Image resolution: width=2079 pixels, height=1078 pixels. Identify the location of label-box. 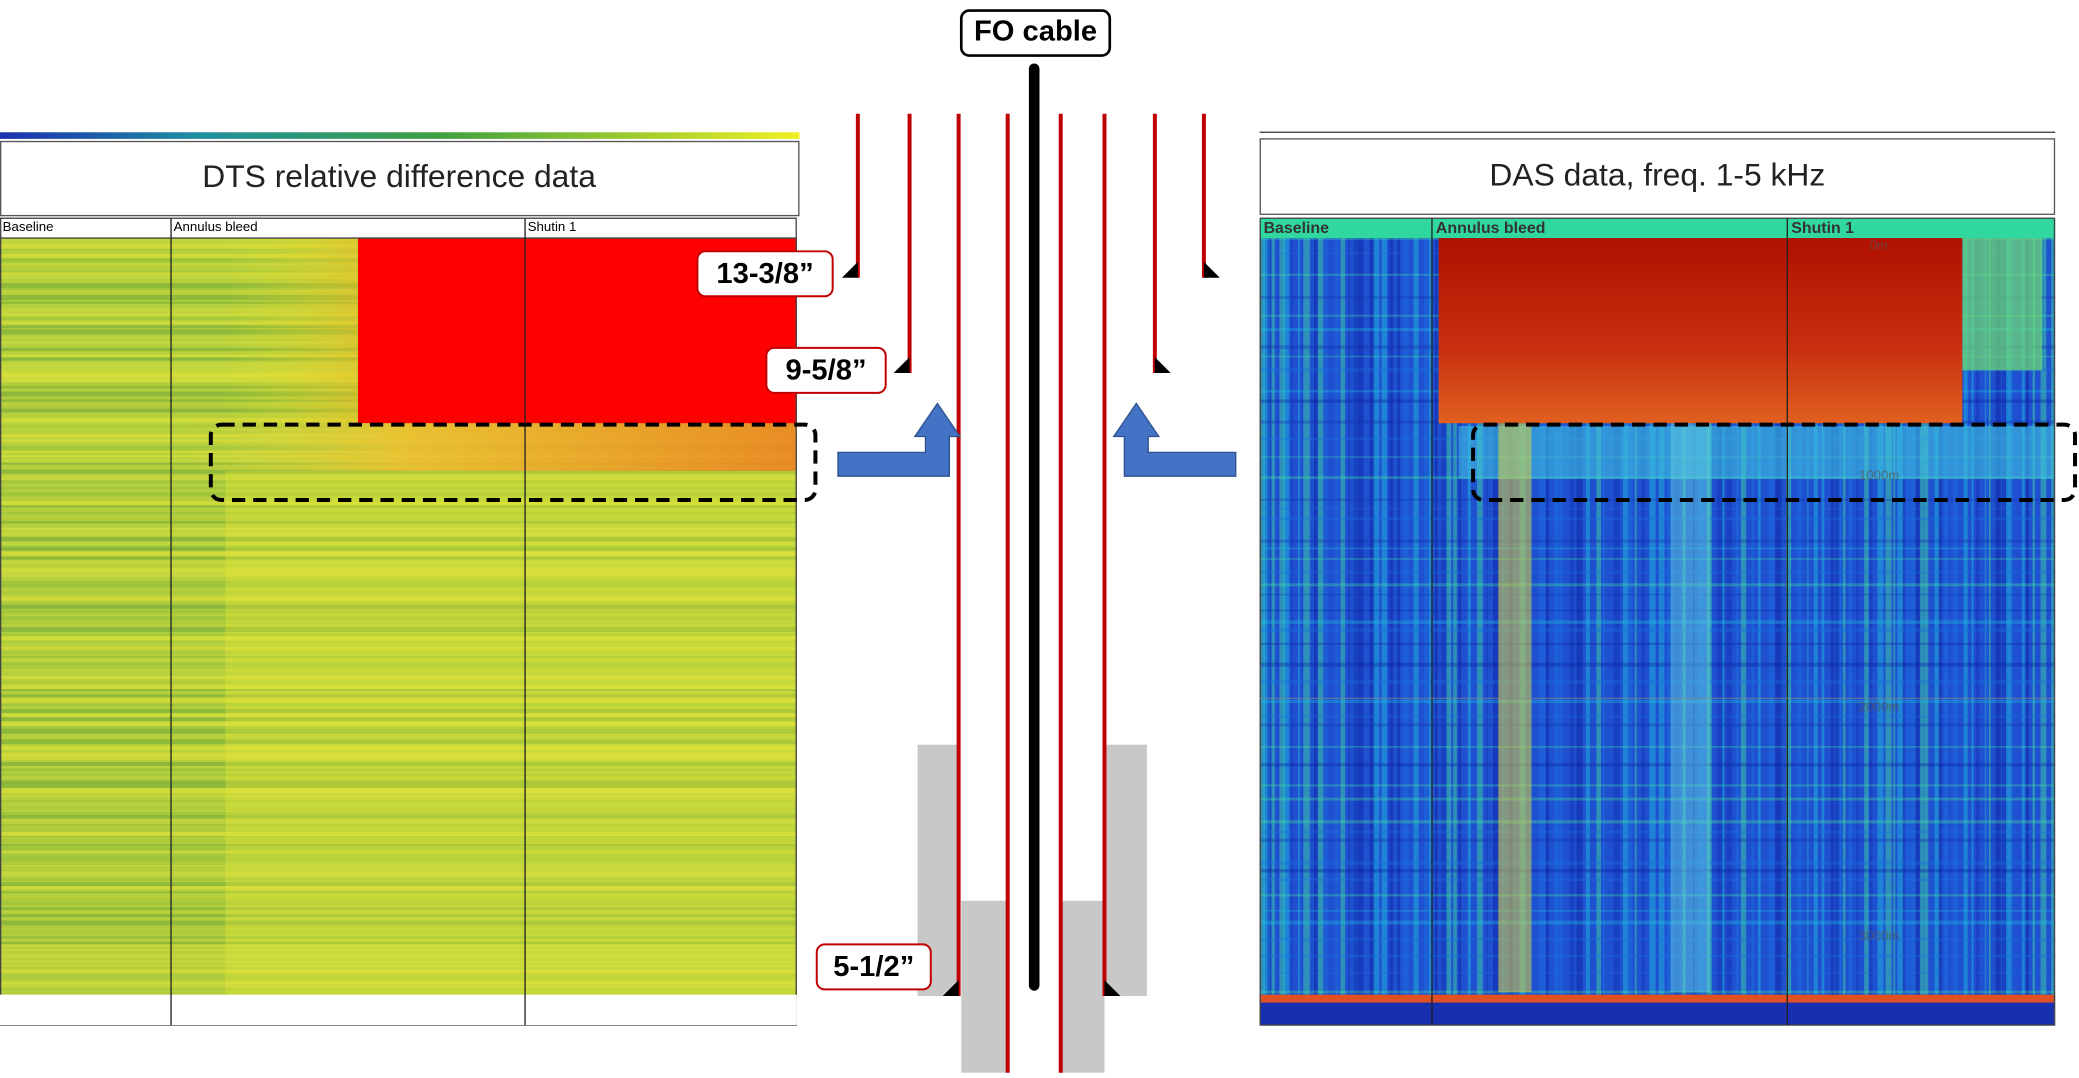
(873, 967).